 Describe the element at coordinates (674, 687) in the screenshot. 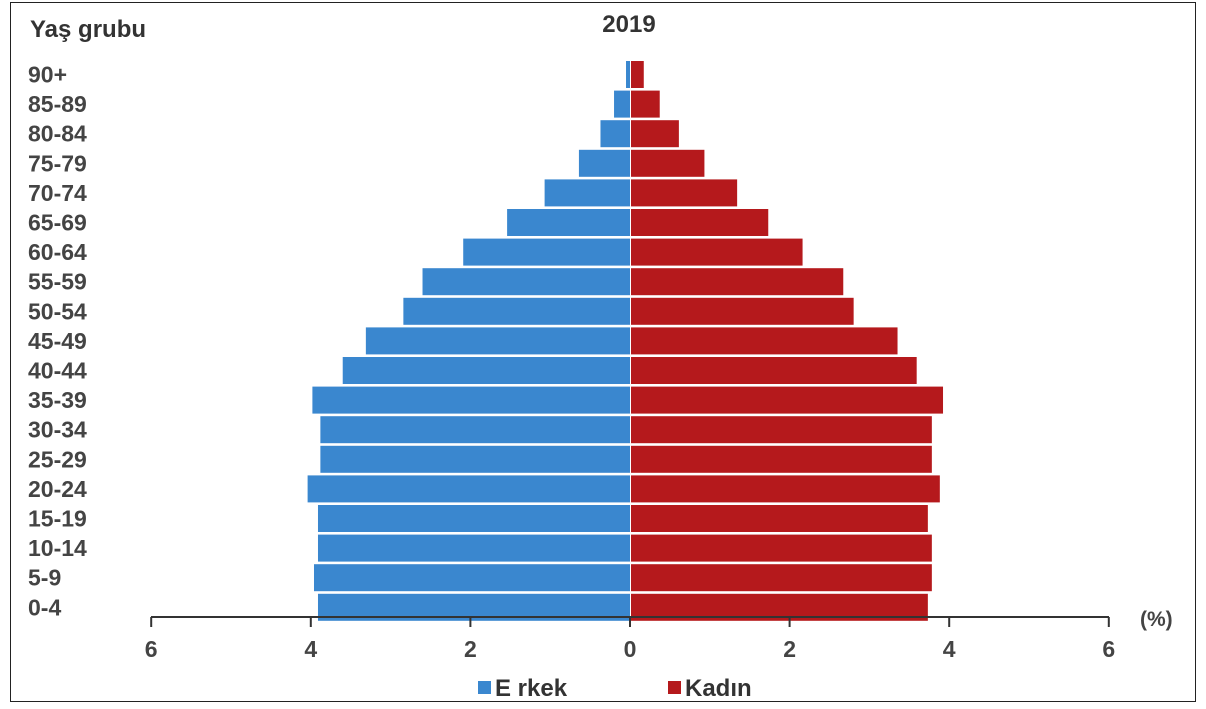

I see `legend-swatch-kadin` at that location.